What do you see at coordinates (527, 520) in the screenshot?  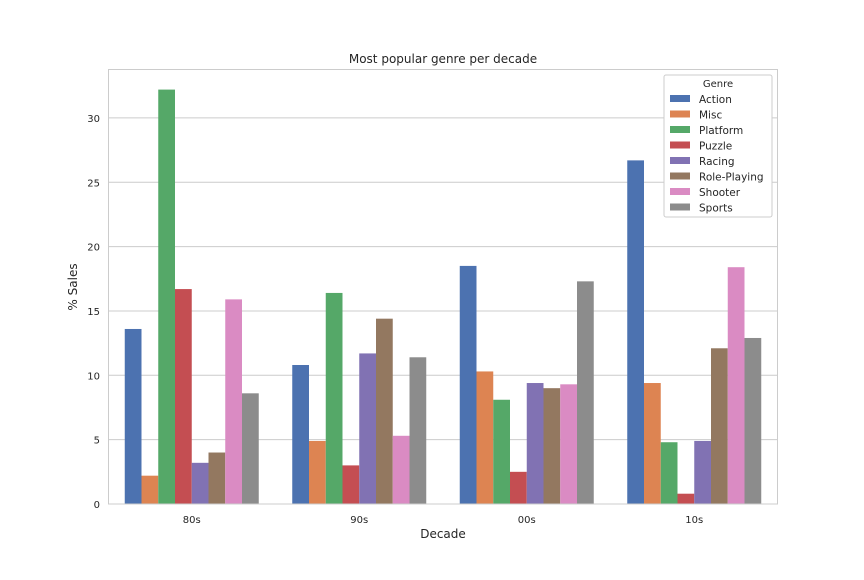 I see `x-tick-label: 00s` at bounding box center [527, 520].